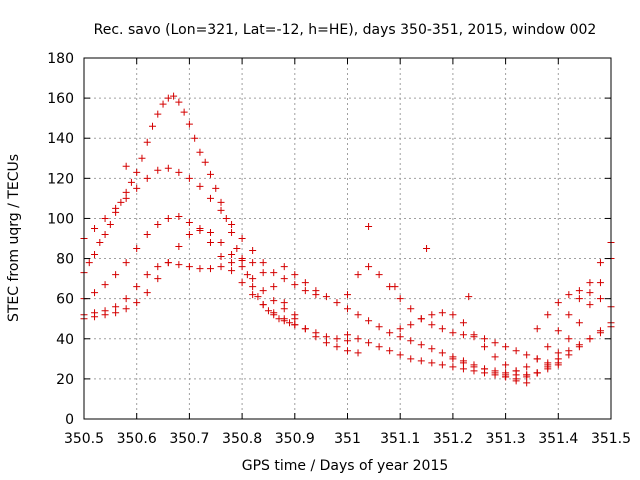 The width and height of the screenshot is (640, 480). I want to click on y-tick-label: 160, so click(60, 99).